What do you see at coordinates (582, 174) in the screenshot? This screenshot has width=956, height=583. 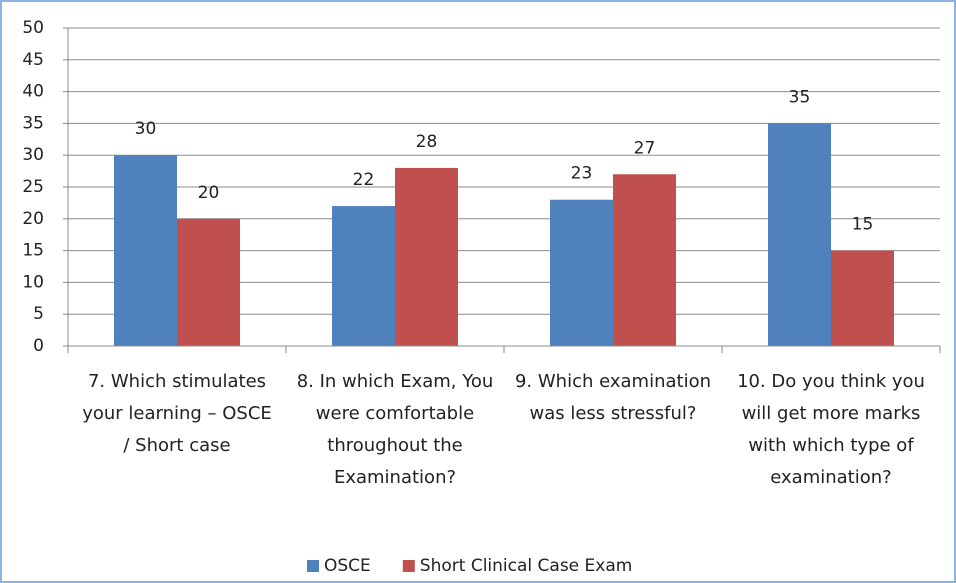 I see `data-label: 23` at bounding box center [582, 174].